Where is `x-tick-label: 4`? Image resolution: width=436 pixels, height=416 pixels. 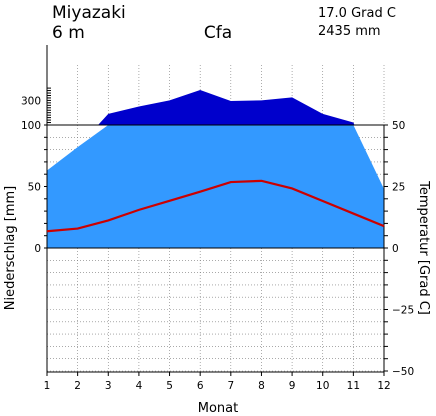
x-tick-label: 4 is located at coordinates (139, 386).